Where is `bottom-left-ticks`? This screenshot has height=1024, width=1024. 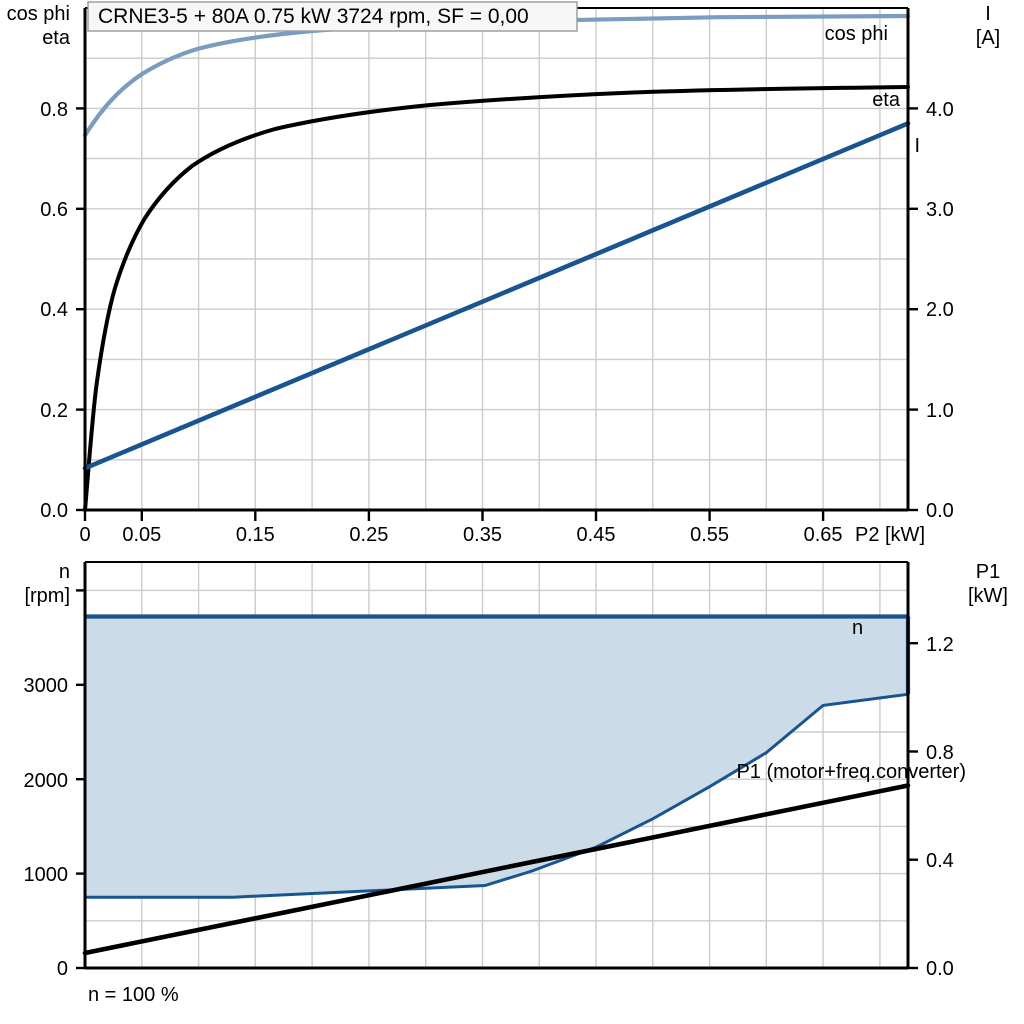 bottom-left-ticks is located at coordinates (80, 779).